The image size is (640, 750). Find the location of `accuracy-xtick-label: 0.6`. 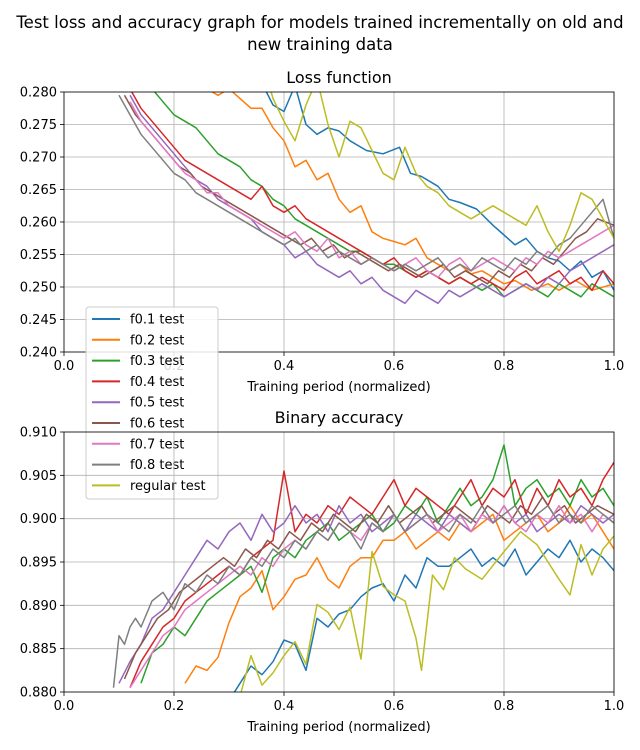

accuracy-xtick-label: 0.6 is located at coordinates (394, 706).